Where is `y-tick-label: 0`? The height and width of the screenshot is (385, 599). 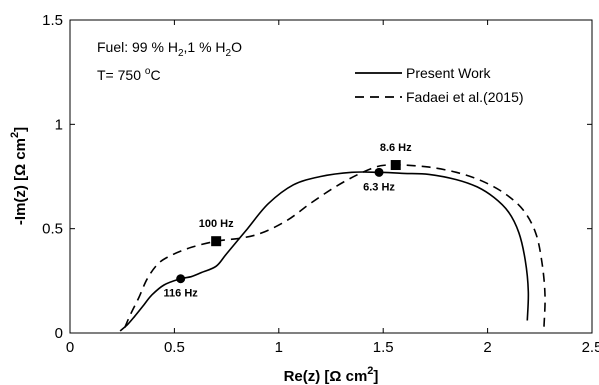
y-tick-label: 0 is located at coordinates (59, 333).